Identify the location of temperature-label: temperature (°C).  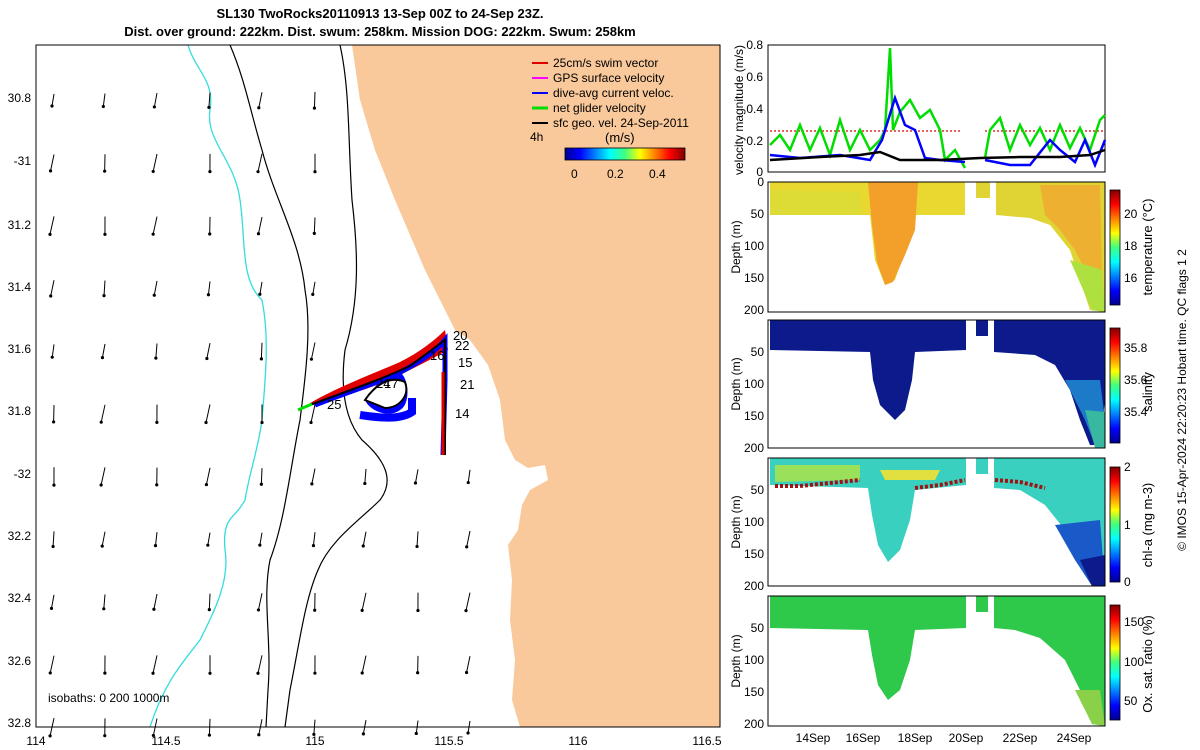
(1147, 247).